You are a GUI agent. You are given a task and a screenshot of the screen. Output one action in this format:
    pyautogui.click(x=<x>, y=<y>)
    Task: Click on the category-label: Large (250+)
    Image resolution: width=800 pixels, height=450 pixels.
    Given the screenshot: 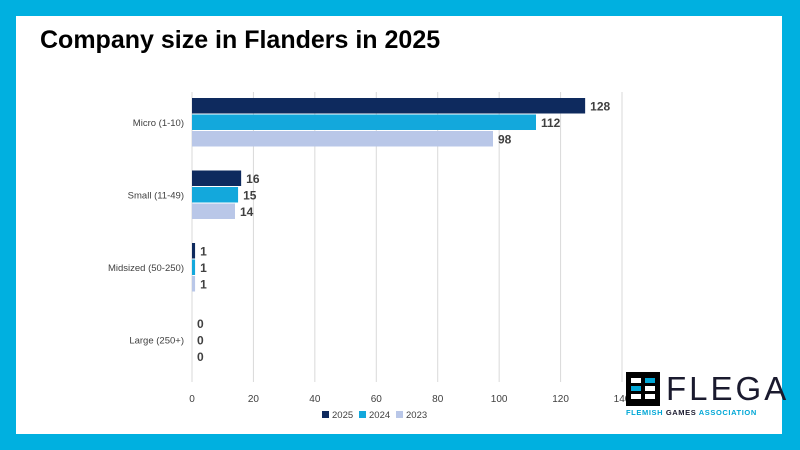 What is the action you would take?
    pyautogui.click(x=156, y=340)
    